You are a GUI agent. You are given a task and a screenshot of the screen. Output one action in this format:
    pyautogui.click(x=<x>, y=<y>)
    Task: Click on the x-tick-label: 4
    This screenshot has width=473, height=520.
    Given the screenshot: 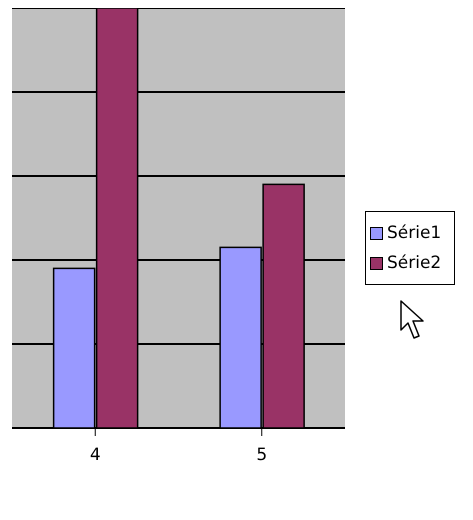 What is the action you would take?
    pyautogui.click(x=95, y=455)
    